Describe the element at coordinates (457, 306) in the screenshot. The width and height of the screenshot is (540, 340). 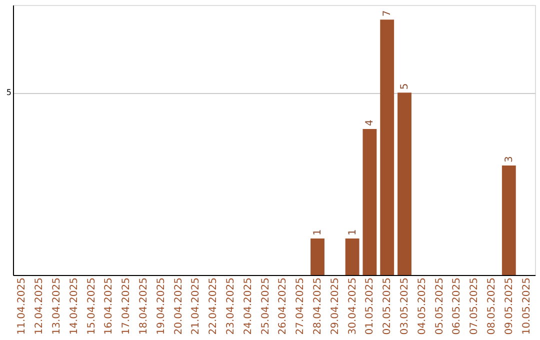
I see `x-tick-label: 06.05.2025` at that location.